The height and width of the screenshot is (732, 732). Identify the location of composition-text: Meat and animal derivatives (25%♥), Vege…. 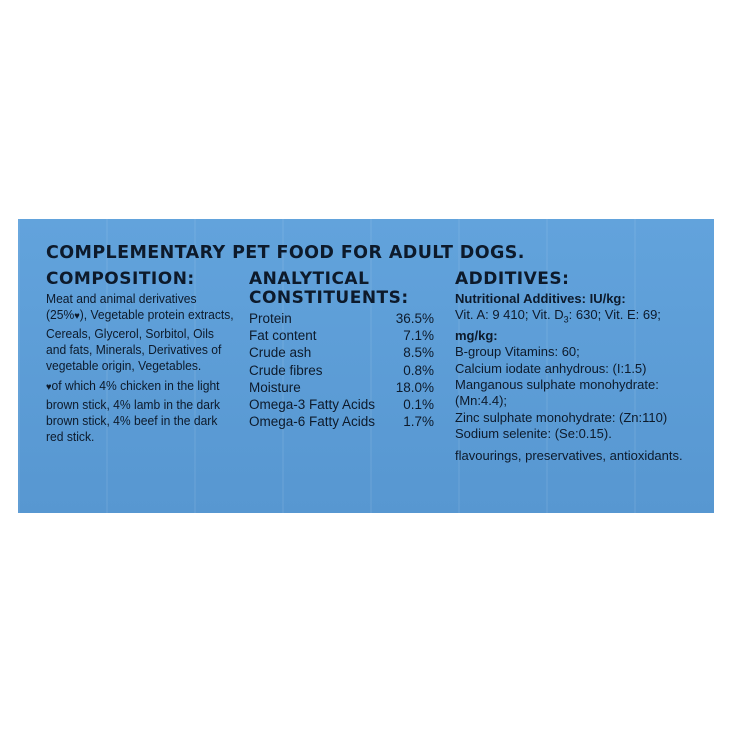
(141, 332).